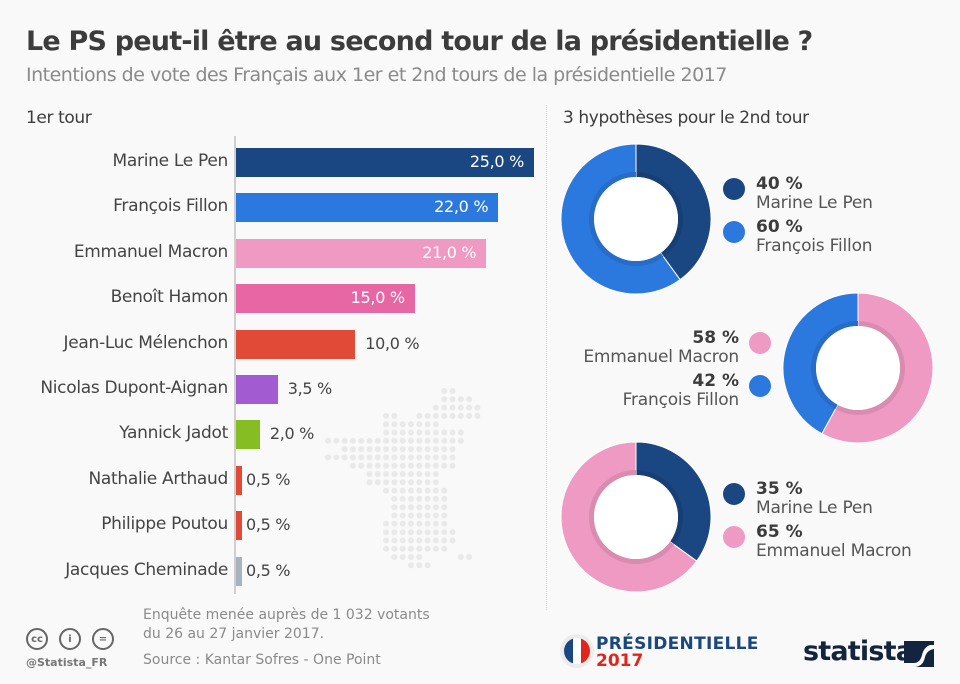  Describe the element at coordinates (715, 381) in the screenshot. I see `legend-value: 42 %` at that location.